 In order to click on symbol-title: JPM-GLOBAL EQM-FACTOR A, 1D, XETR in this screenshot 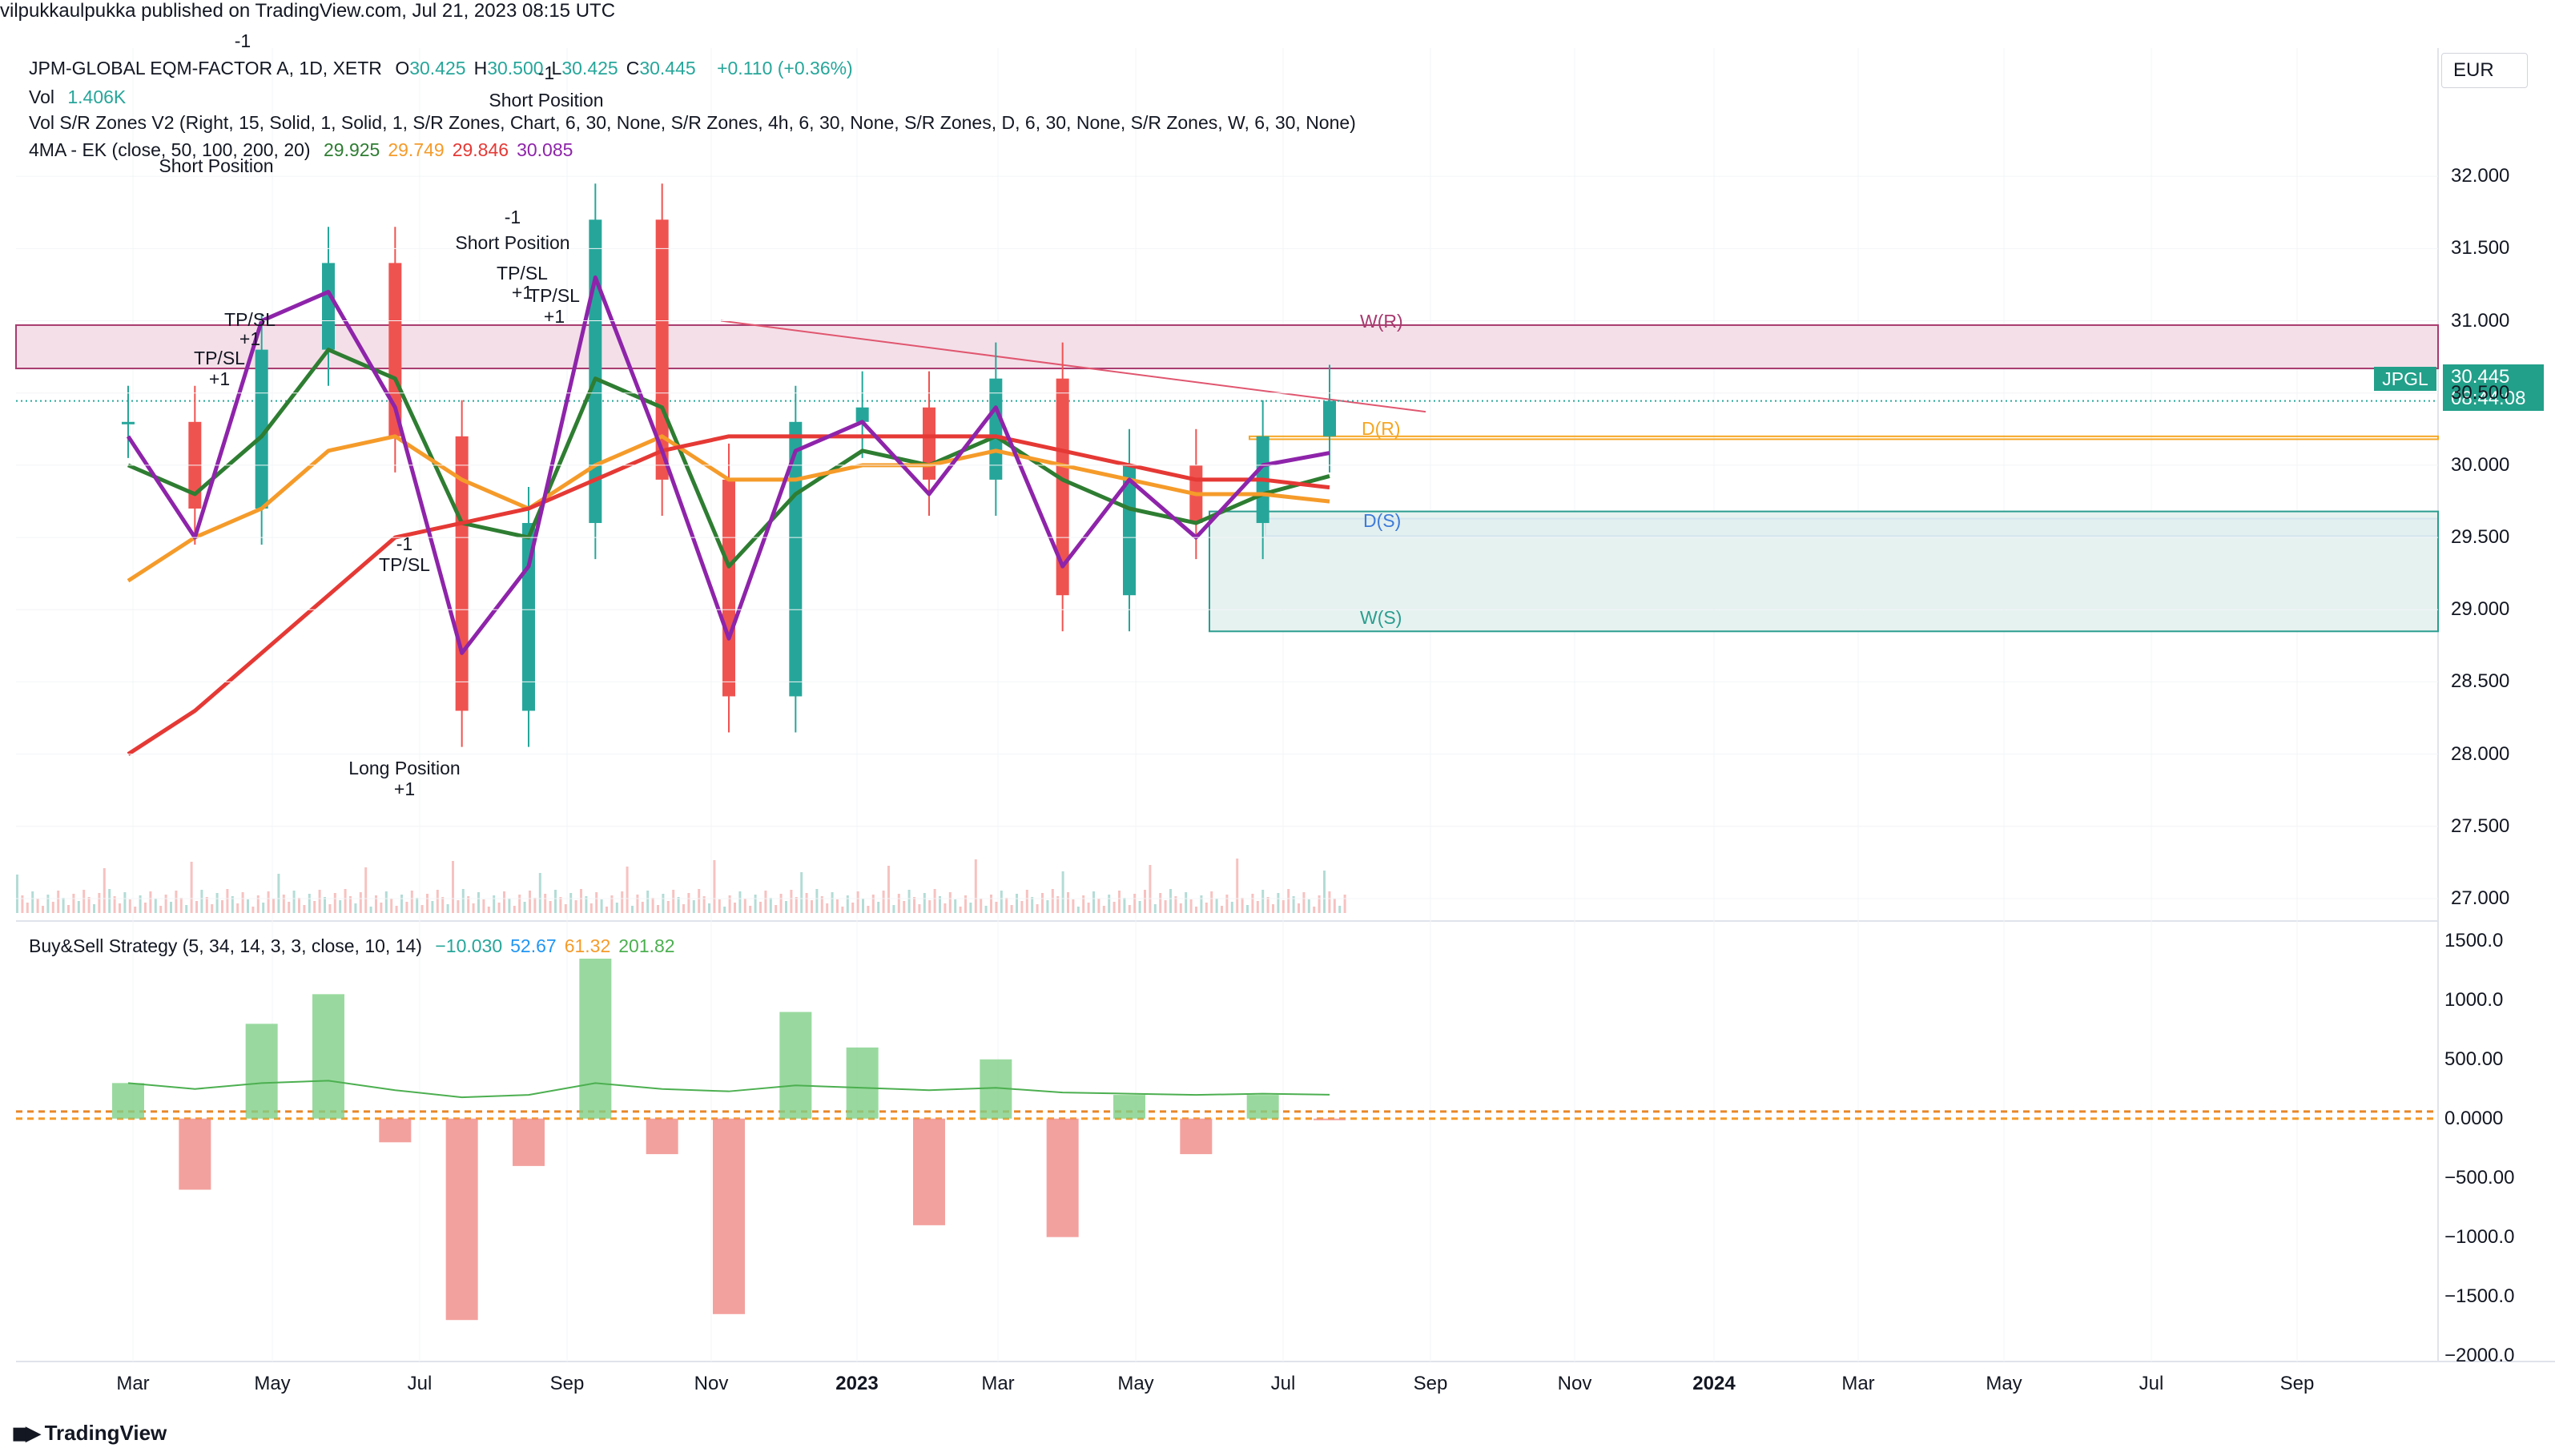, I will do `click(205, 68)`.